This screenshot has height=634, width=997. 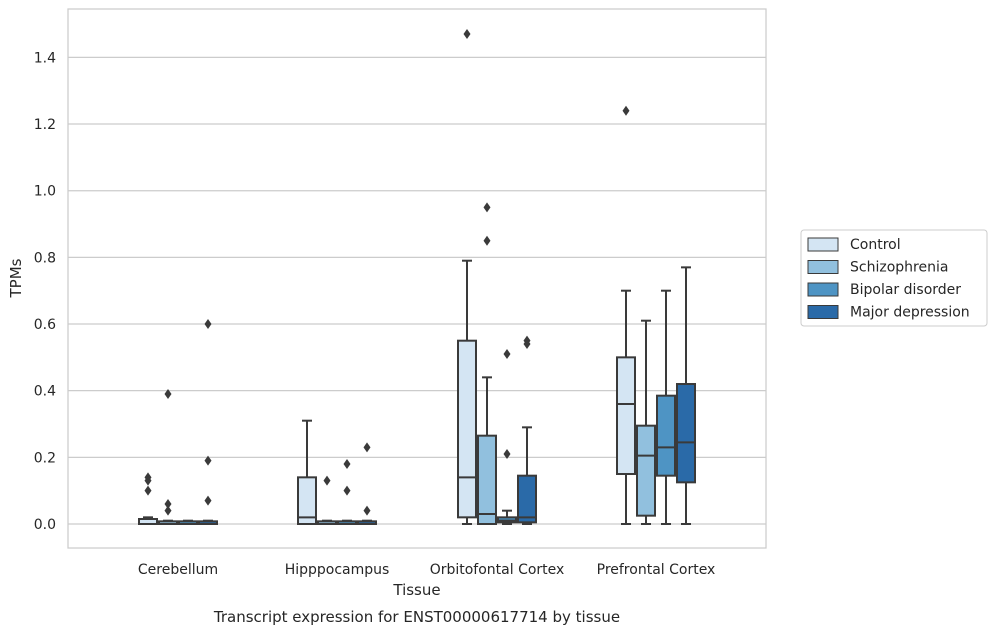 What do you see at coordinates (905, 290) in the screenshot?
I see `legend-label: Bipolar disorder` at bounding box center [905, 290].